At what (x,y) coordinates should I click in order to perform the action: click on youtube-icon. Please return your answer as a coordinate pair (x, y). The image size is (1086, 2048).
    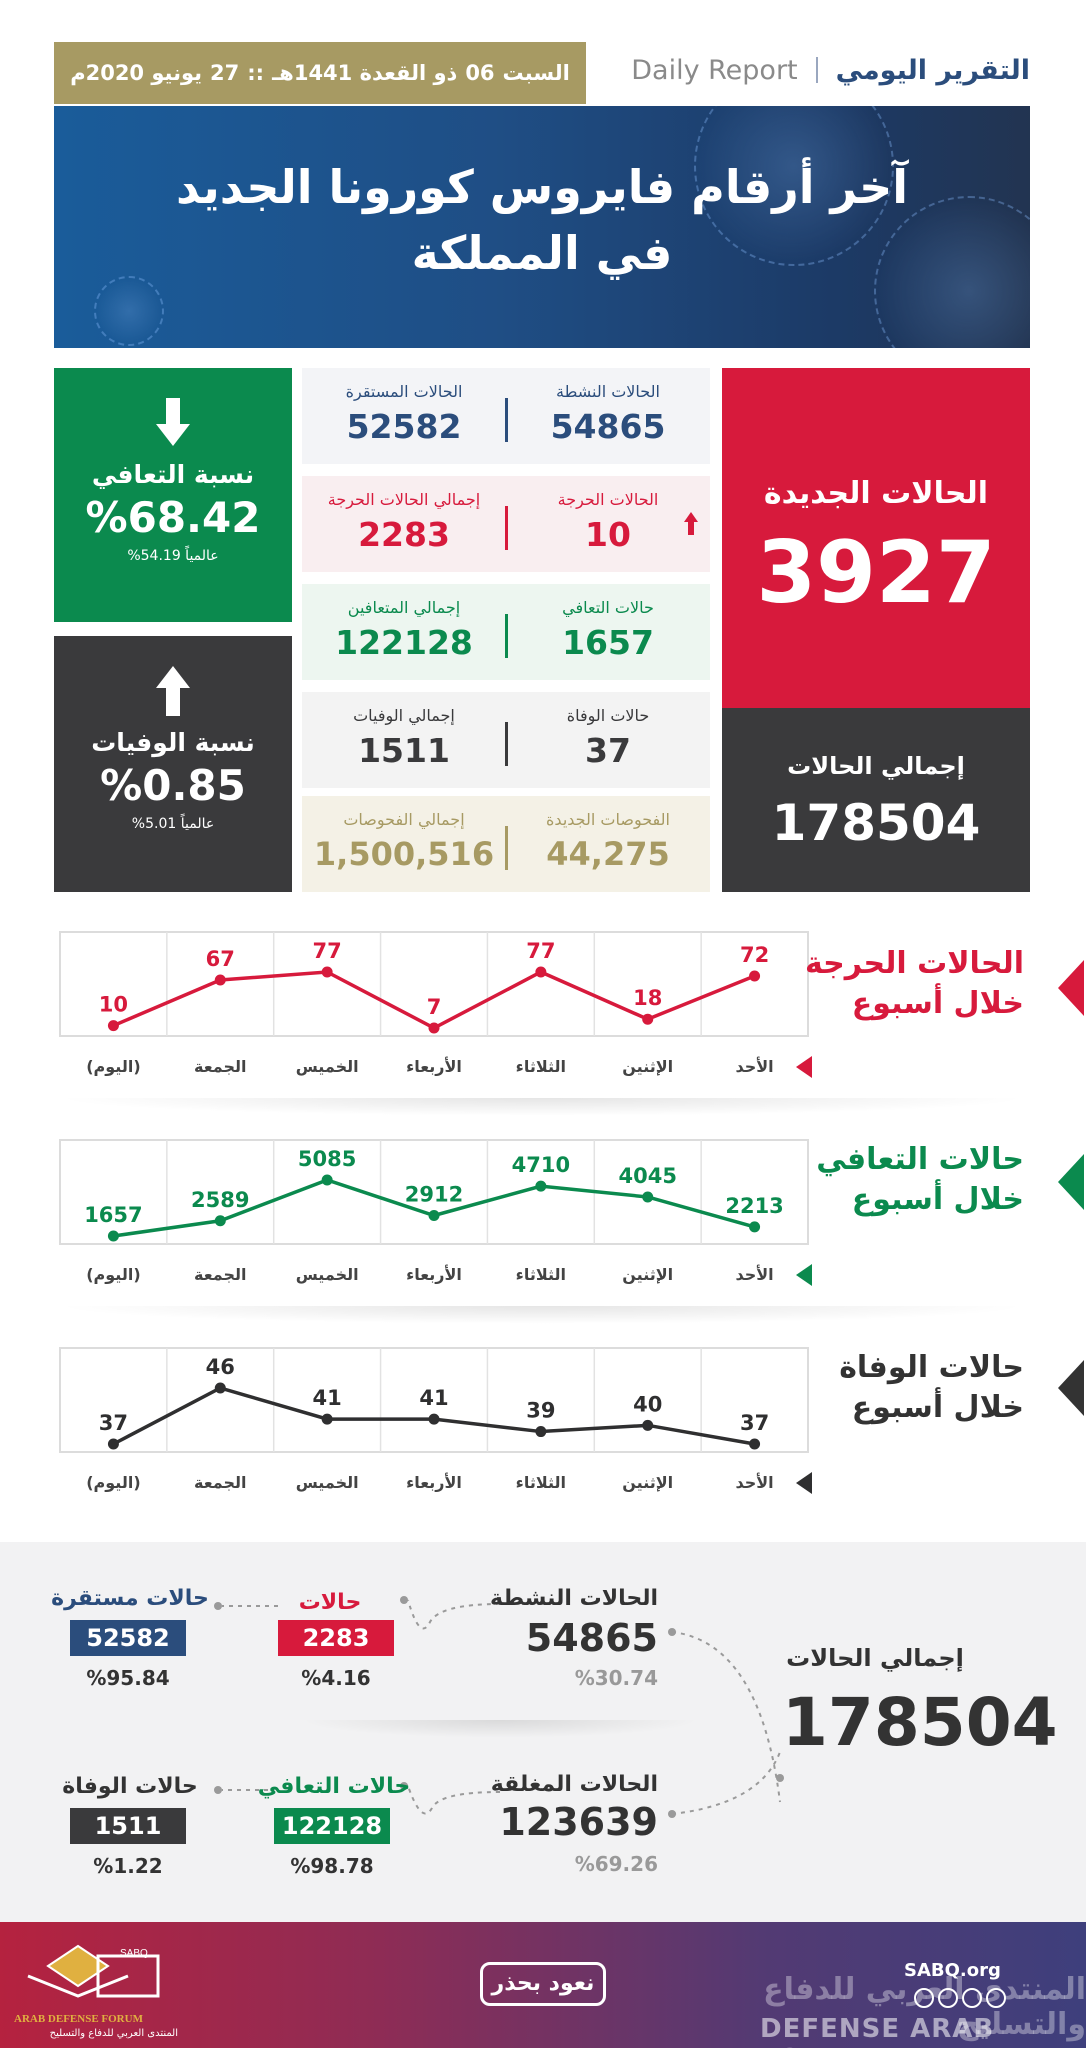
    Looking at the image, I should click on (924, 1998).